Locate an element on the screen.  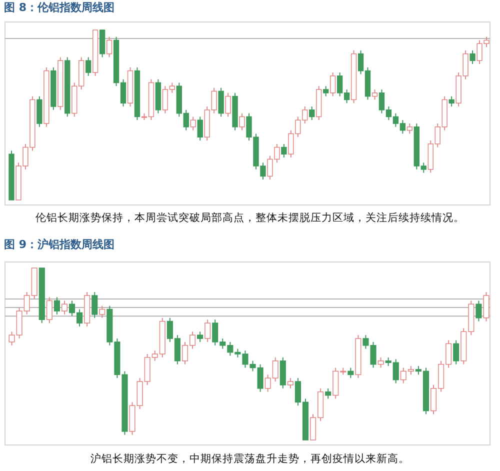
chart-title: 图 8：伦铝指数周线图 is located at coordinates (59, 7).